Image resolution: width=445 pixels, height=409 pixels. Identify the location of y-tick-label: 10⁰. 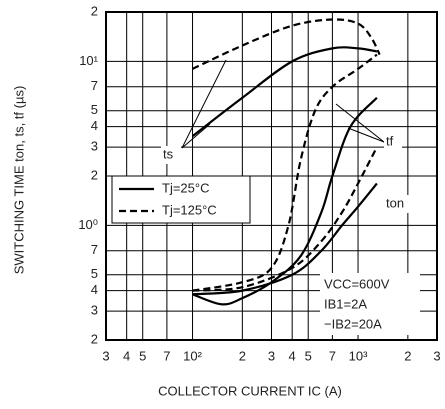
(88, 224).